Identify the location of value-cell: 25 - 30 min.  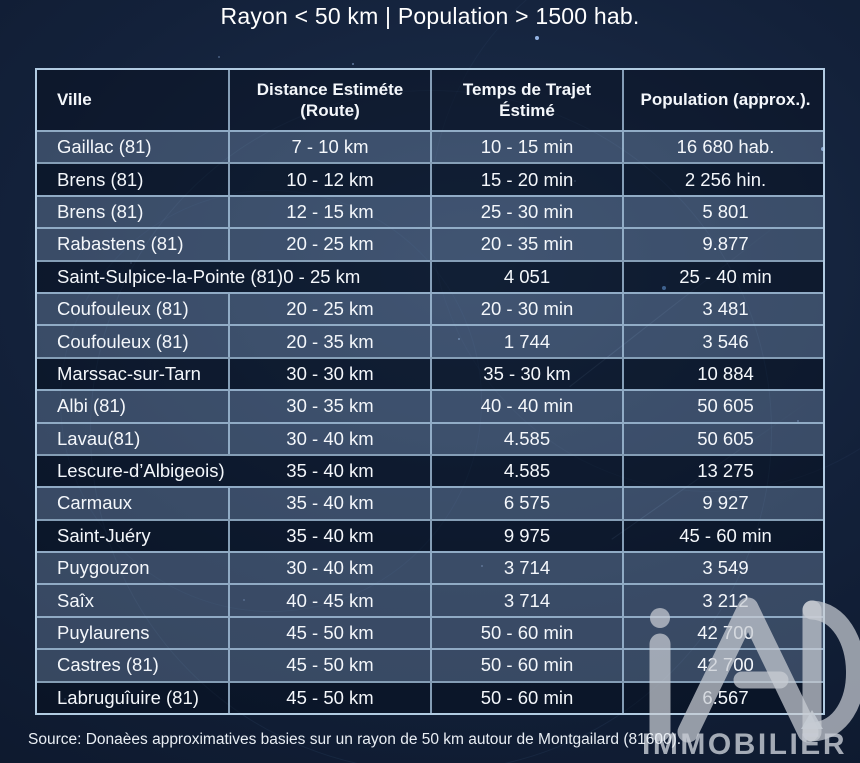
(528, 212).